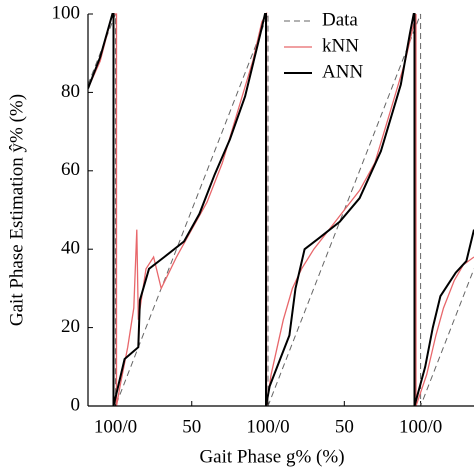 This screenshot has height=472, width=474. What do you see at coordinates (16, 210) in the screenshot?
I see `y-axis-label: Gait Phase Estimation ŷ% (%)` at bounding box center [16, 210].